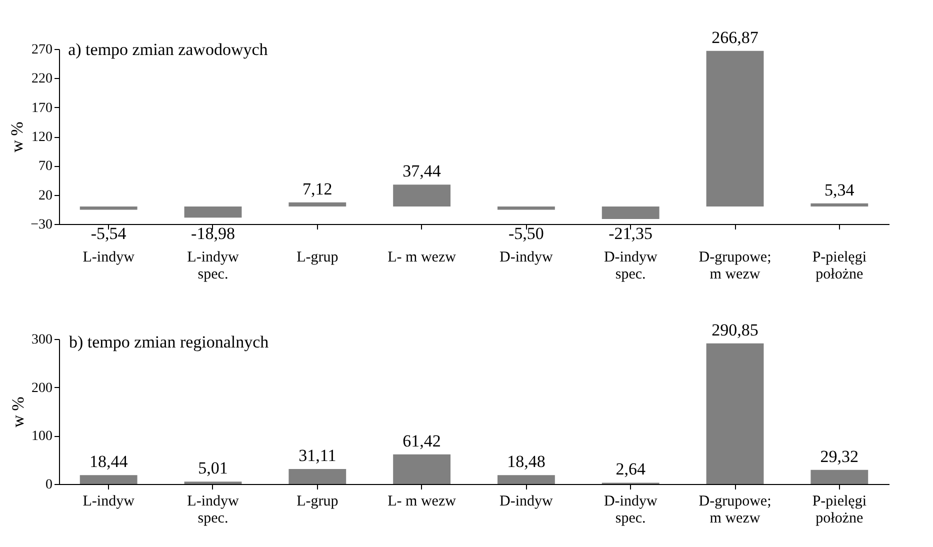 The image size is (933, 547). Describe the element at coordinates (168, 49) in the screenshot. I see `chart-title: a) tempo zmian zawodowych` at that location.